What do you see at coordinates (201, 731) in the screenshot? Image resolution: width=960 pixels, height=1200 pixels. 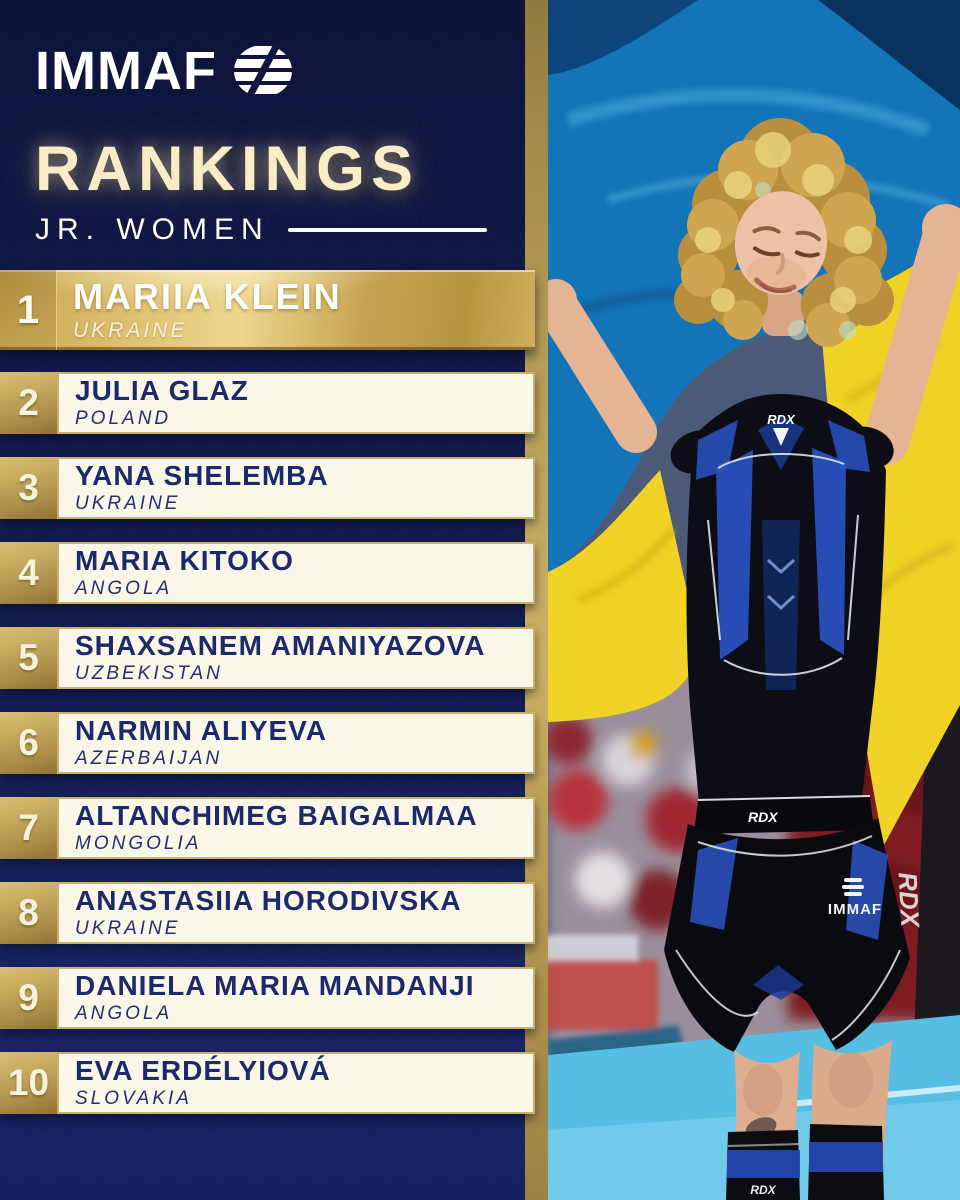 I see `athlete-name: NARMIN ALIYEVA` at bounding box center [201, 731].